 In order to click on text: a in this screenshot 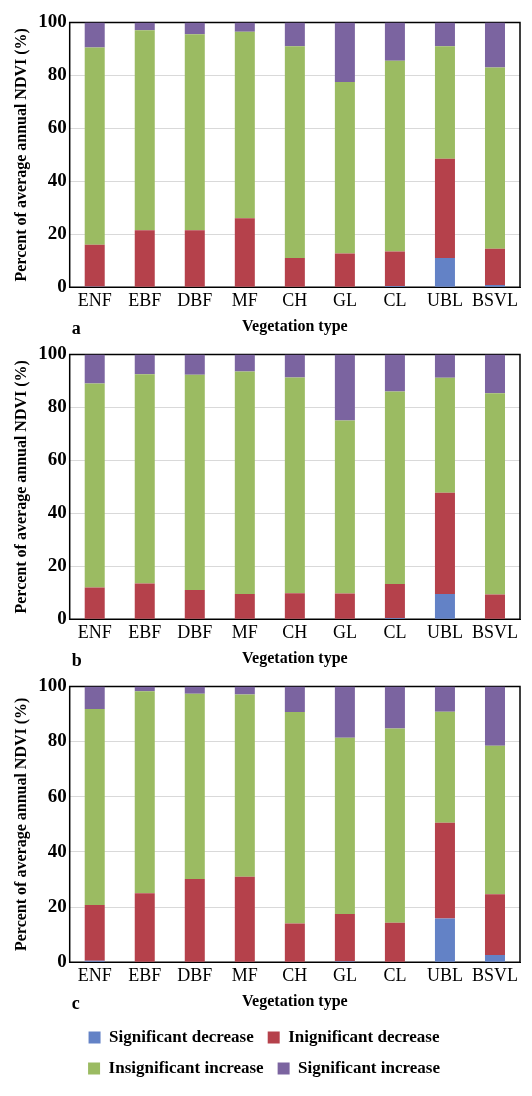, I will do `click(76, 327)`.